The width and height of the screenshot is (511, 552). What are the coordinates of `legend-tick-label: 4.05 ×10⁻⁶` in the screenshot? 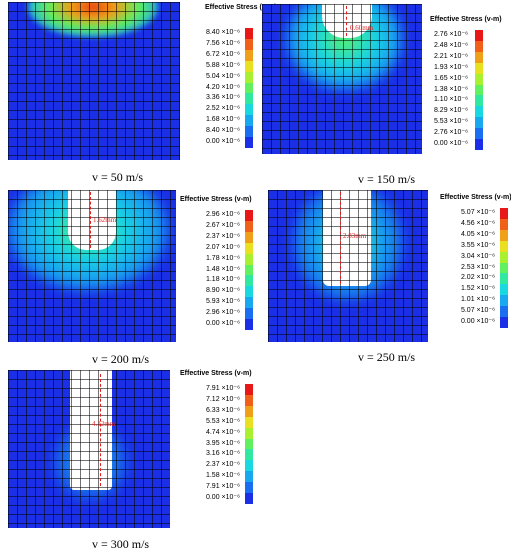 It's located at (477, 234).